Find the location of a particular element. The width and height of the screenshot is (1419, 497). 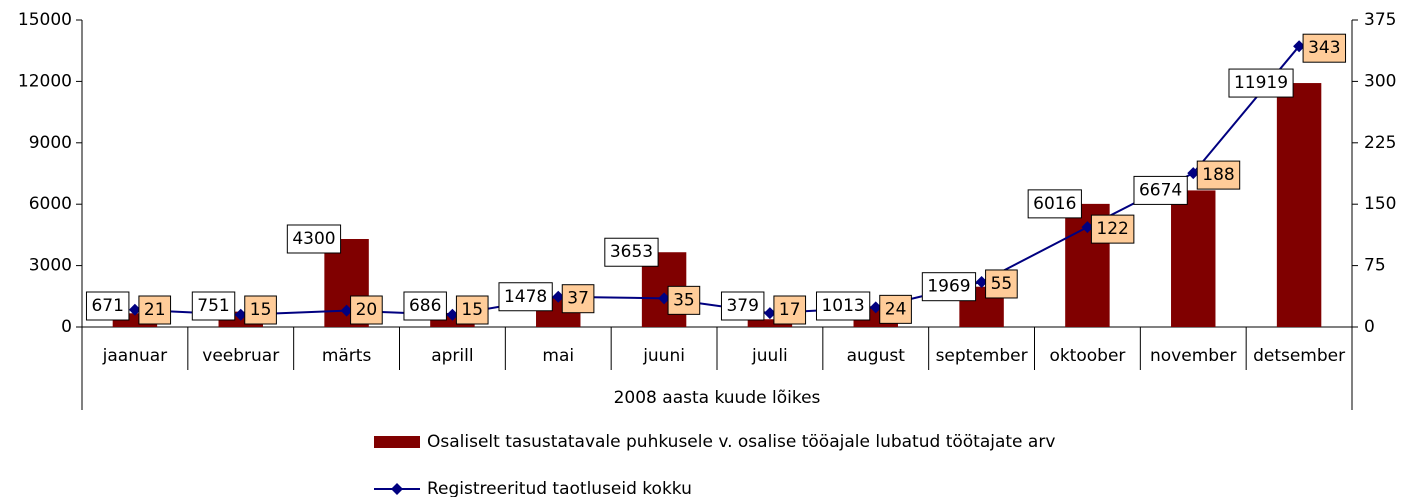

y2-tick-label: 75 is located at coordinates (1375, 266).